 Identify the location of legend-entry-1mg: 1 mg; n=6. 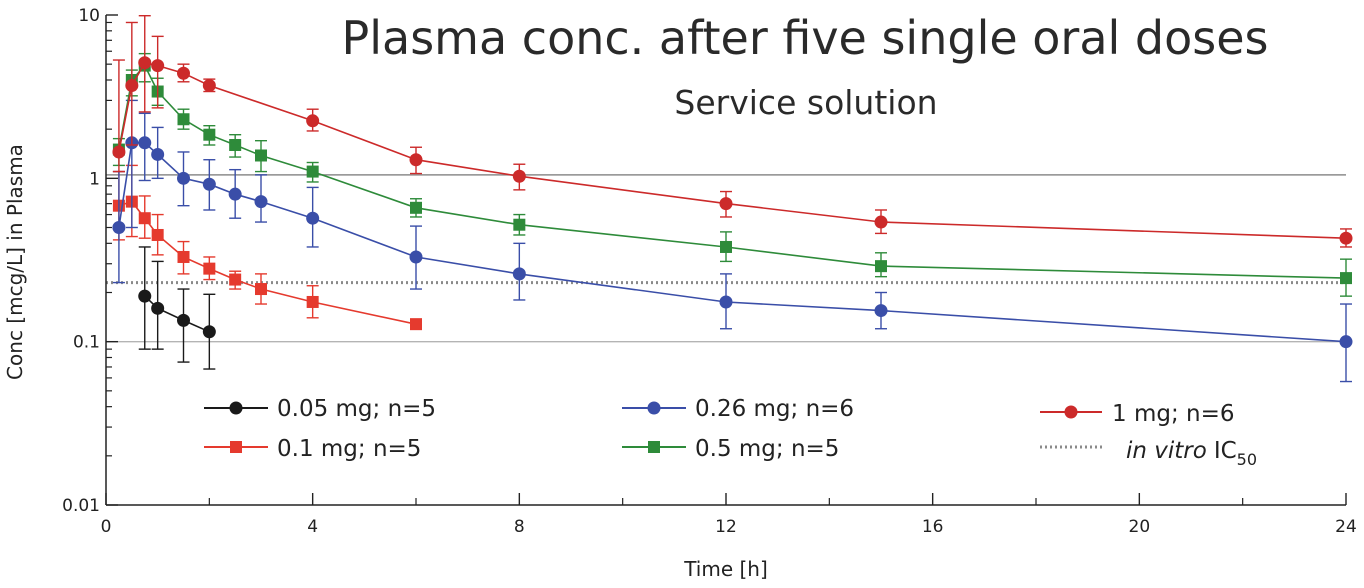
(1137, 414).